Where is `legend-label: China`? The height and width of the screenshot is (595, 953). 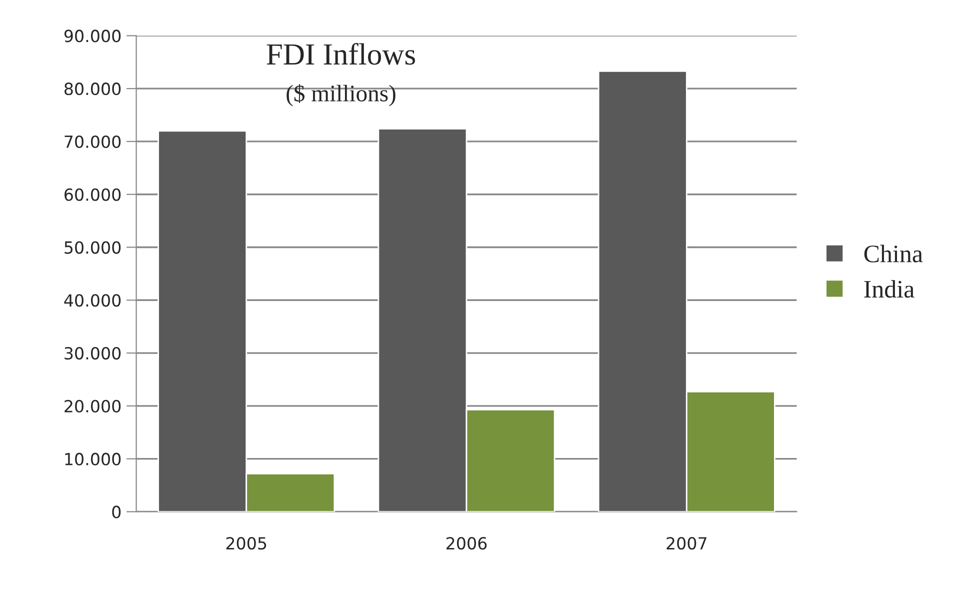
legend-label: China is located at coordinates (893, 253).